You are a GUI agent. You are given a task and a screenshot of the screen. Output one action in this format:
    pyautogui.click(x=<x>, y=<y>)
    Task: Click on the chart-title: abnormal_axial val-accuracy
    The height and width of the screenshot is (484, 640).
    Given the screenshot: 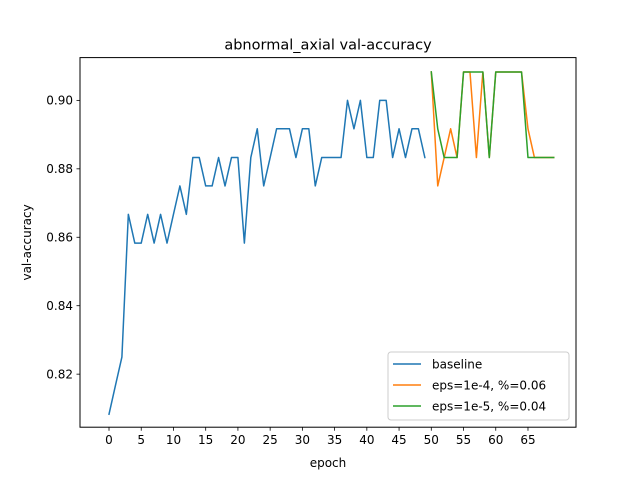 What is the action you would take?
    pyautogui.click(x=328, y=46)
    